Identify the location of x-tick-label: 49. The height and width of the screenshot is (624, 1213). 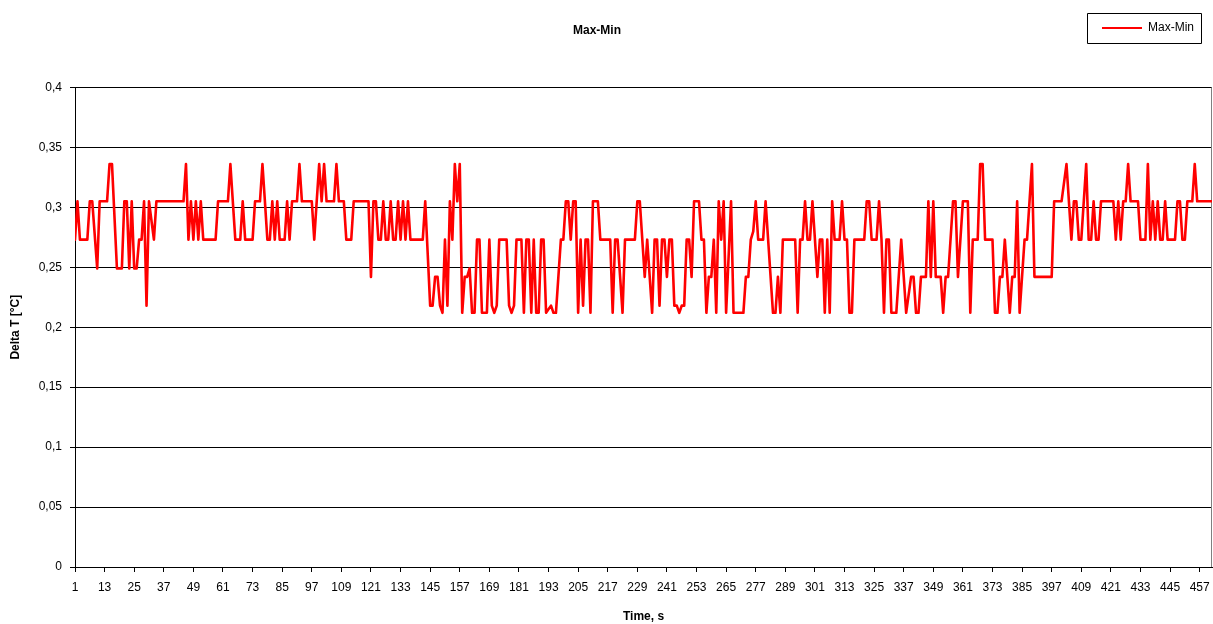
(193, 586).